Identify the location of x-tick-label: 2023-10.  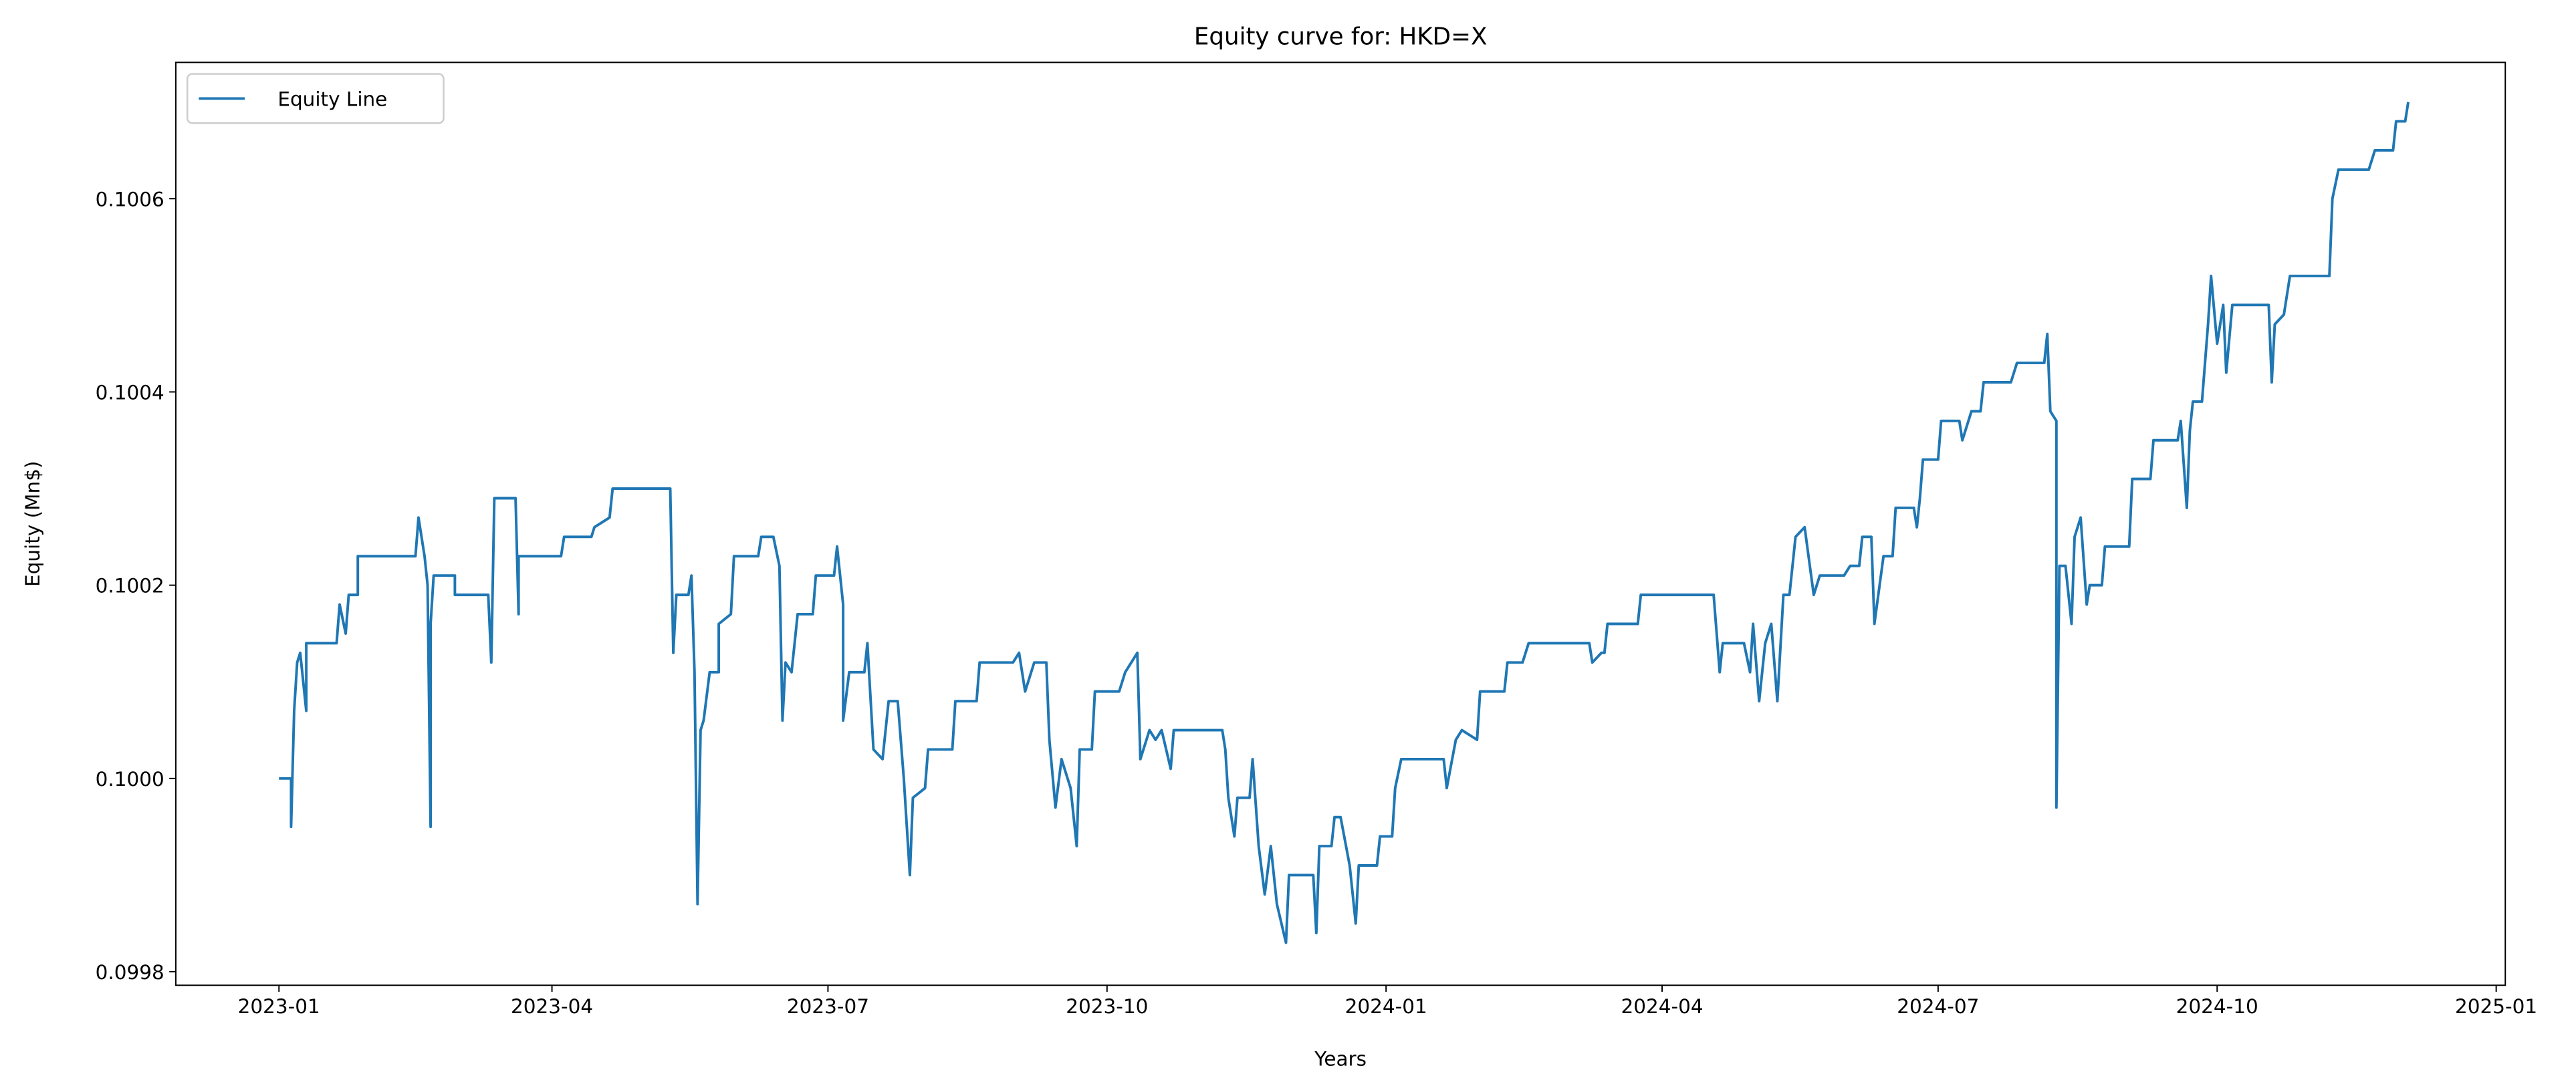
(1107, 1006).